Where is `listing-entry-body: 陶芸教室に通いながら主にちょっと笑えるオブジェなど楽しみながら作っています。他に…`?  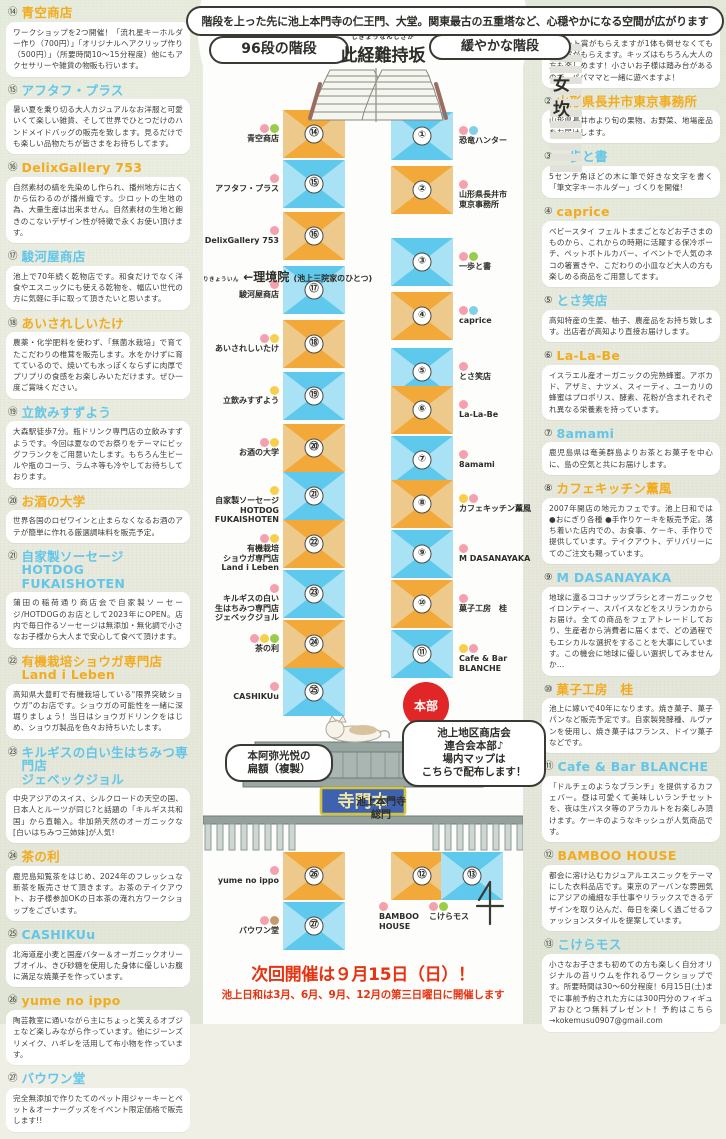
listing-entry-body: 陶芸教室に通いながら主にちょっと笑えるオブジェなど楽しみながら作っています。他に… is located at coordinates (98, 1037).